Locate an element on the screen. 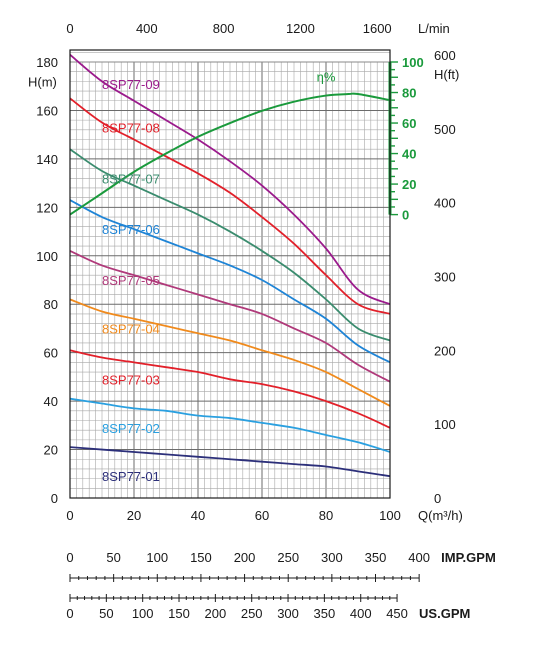 This screenshot has width=550, height=654. y-tick-label: 40 is located at coordinates (51, 401).